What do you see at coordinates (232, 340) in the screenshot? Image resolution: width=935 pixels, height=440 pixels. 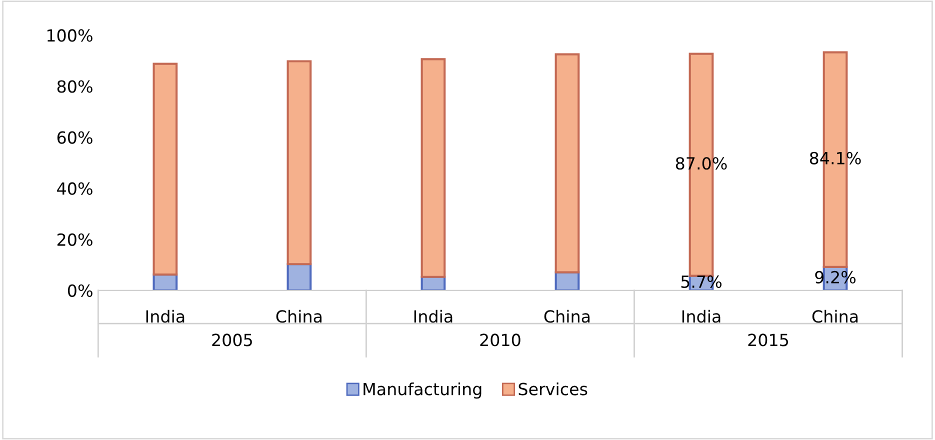 I see `text: 2005` at bounding box center [232, 340].